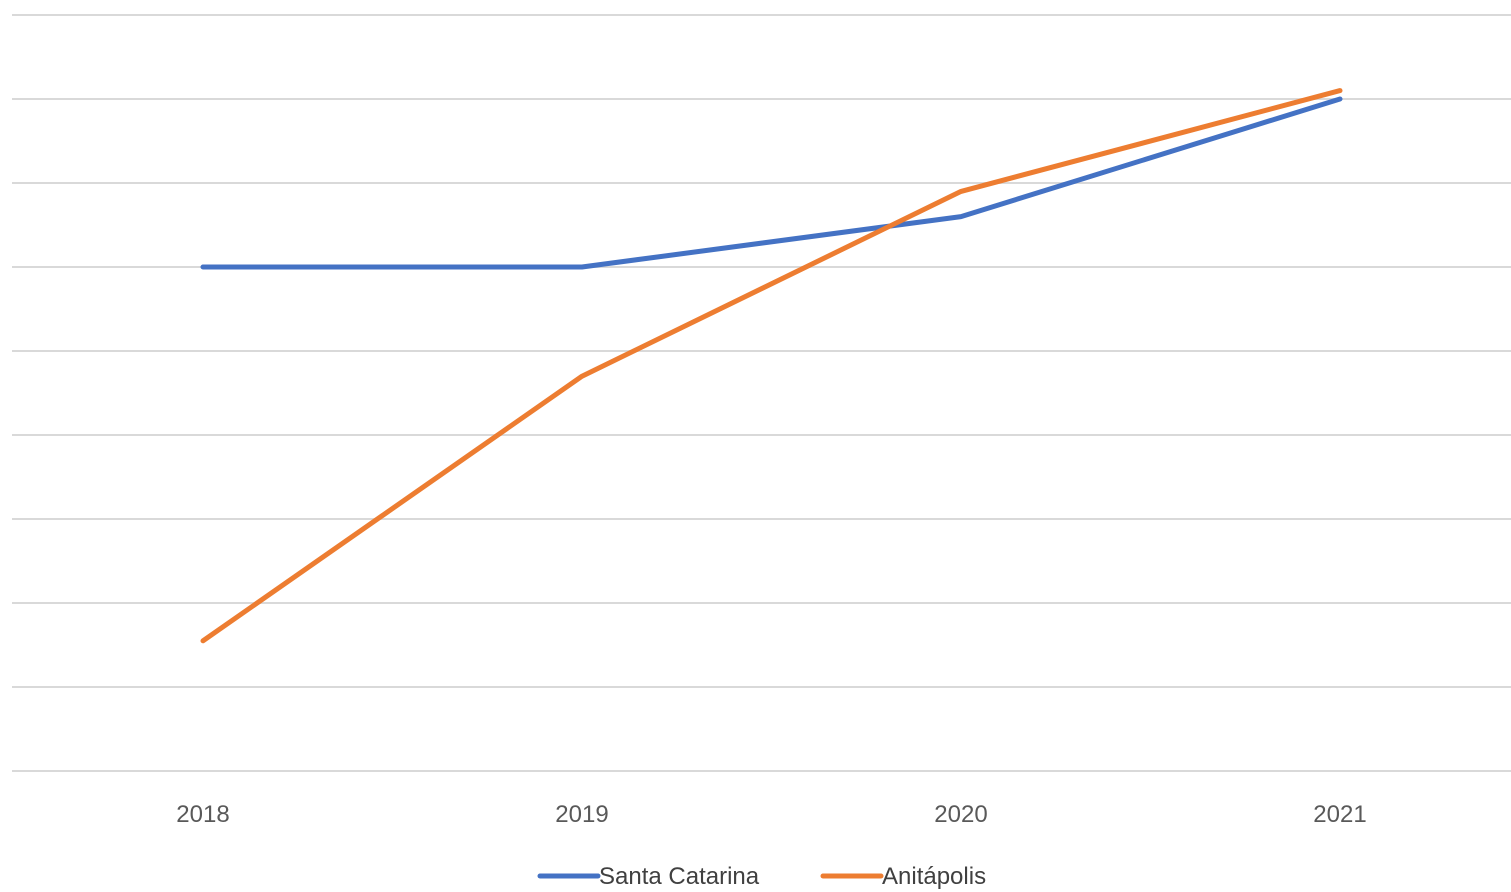  What do you see at coordinates (202, 814) in the screenshot?
I see `x-tick-label: 2018` at bounding box center [202, 814].